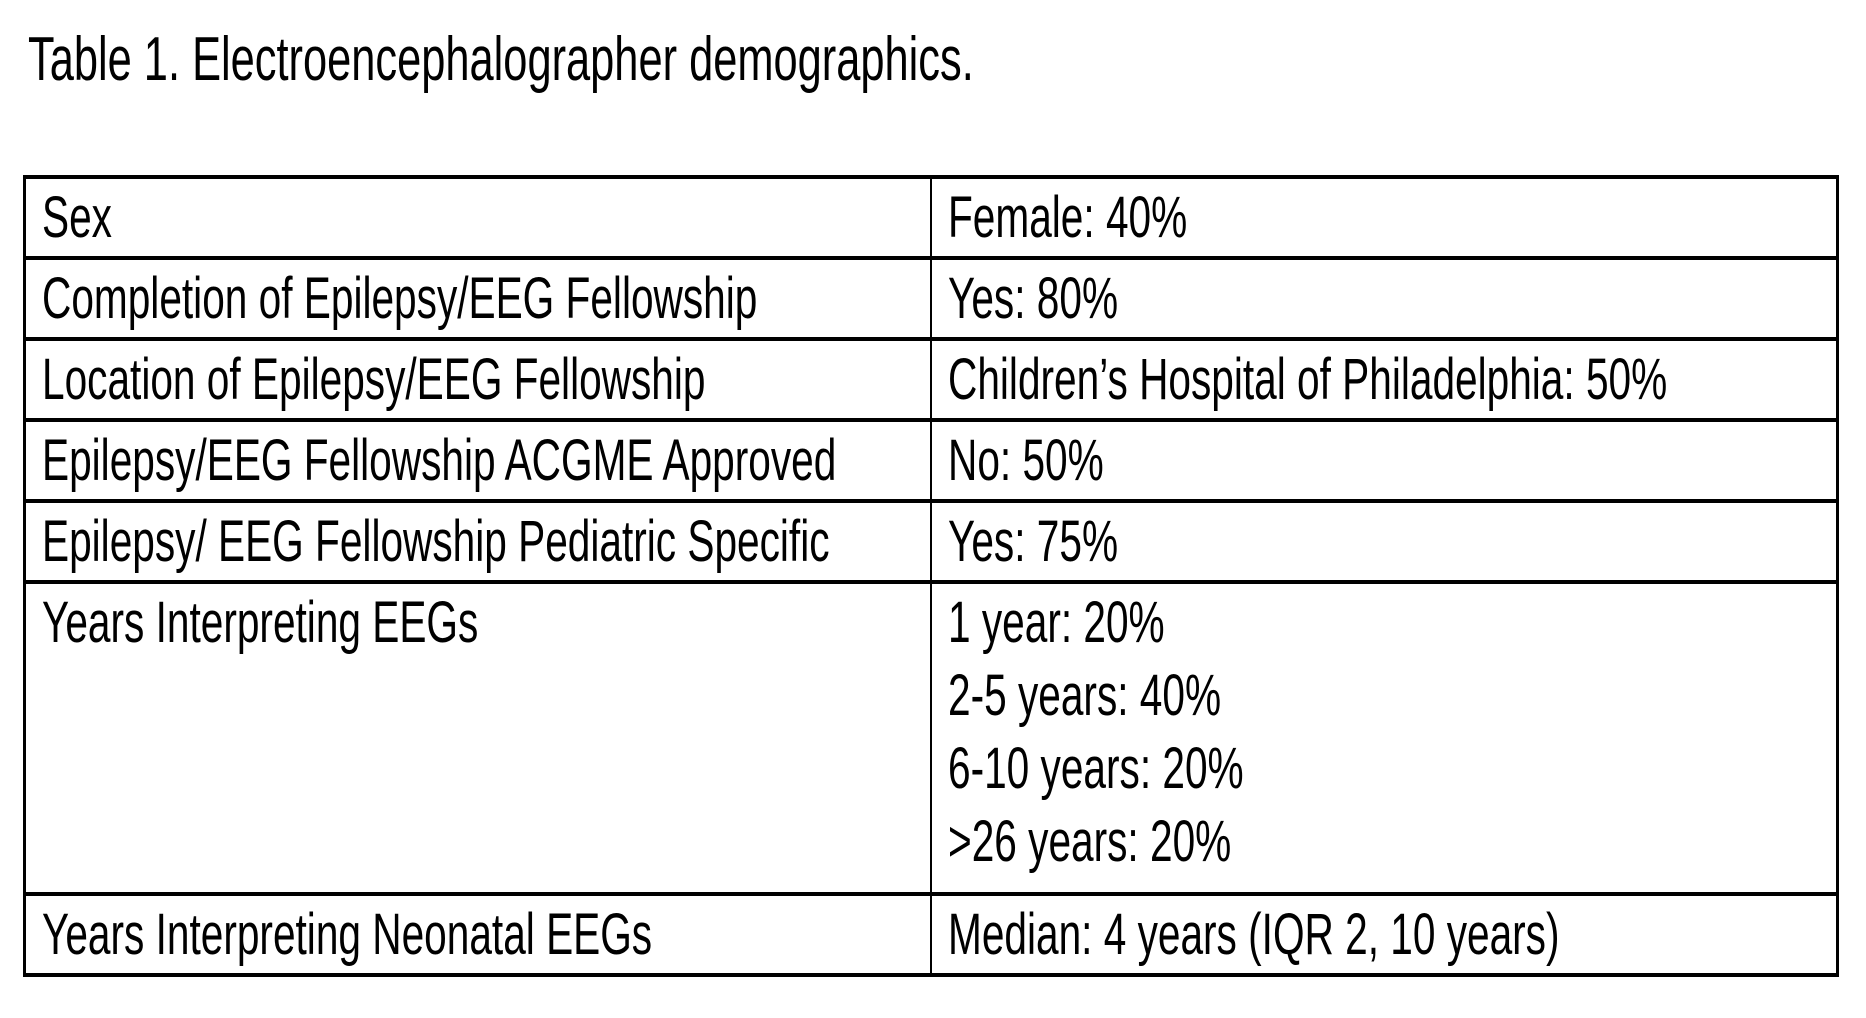 The height and width of the screenshot is (1018, 1866). Describe the element at coordinates (1026, 460) in the screenshot. I see `row-value: No: 50%` at that location.